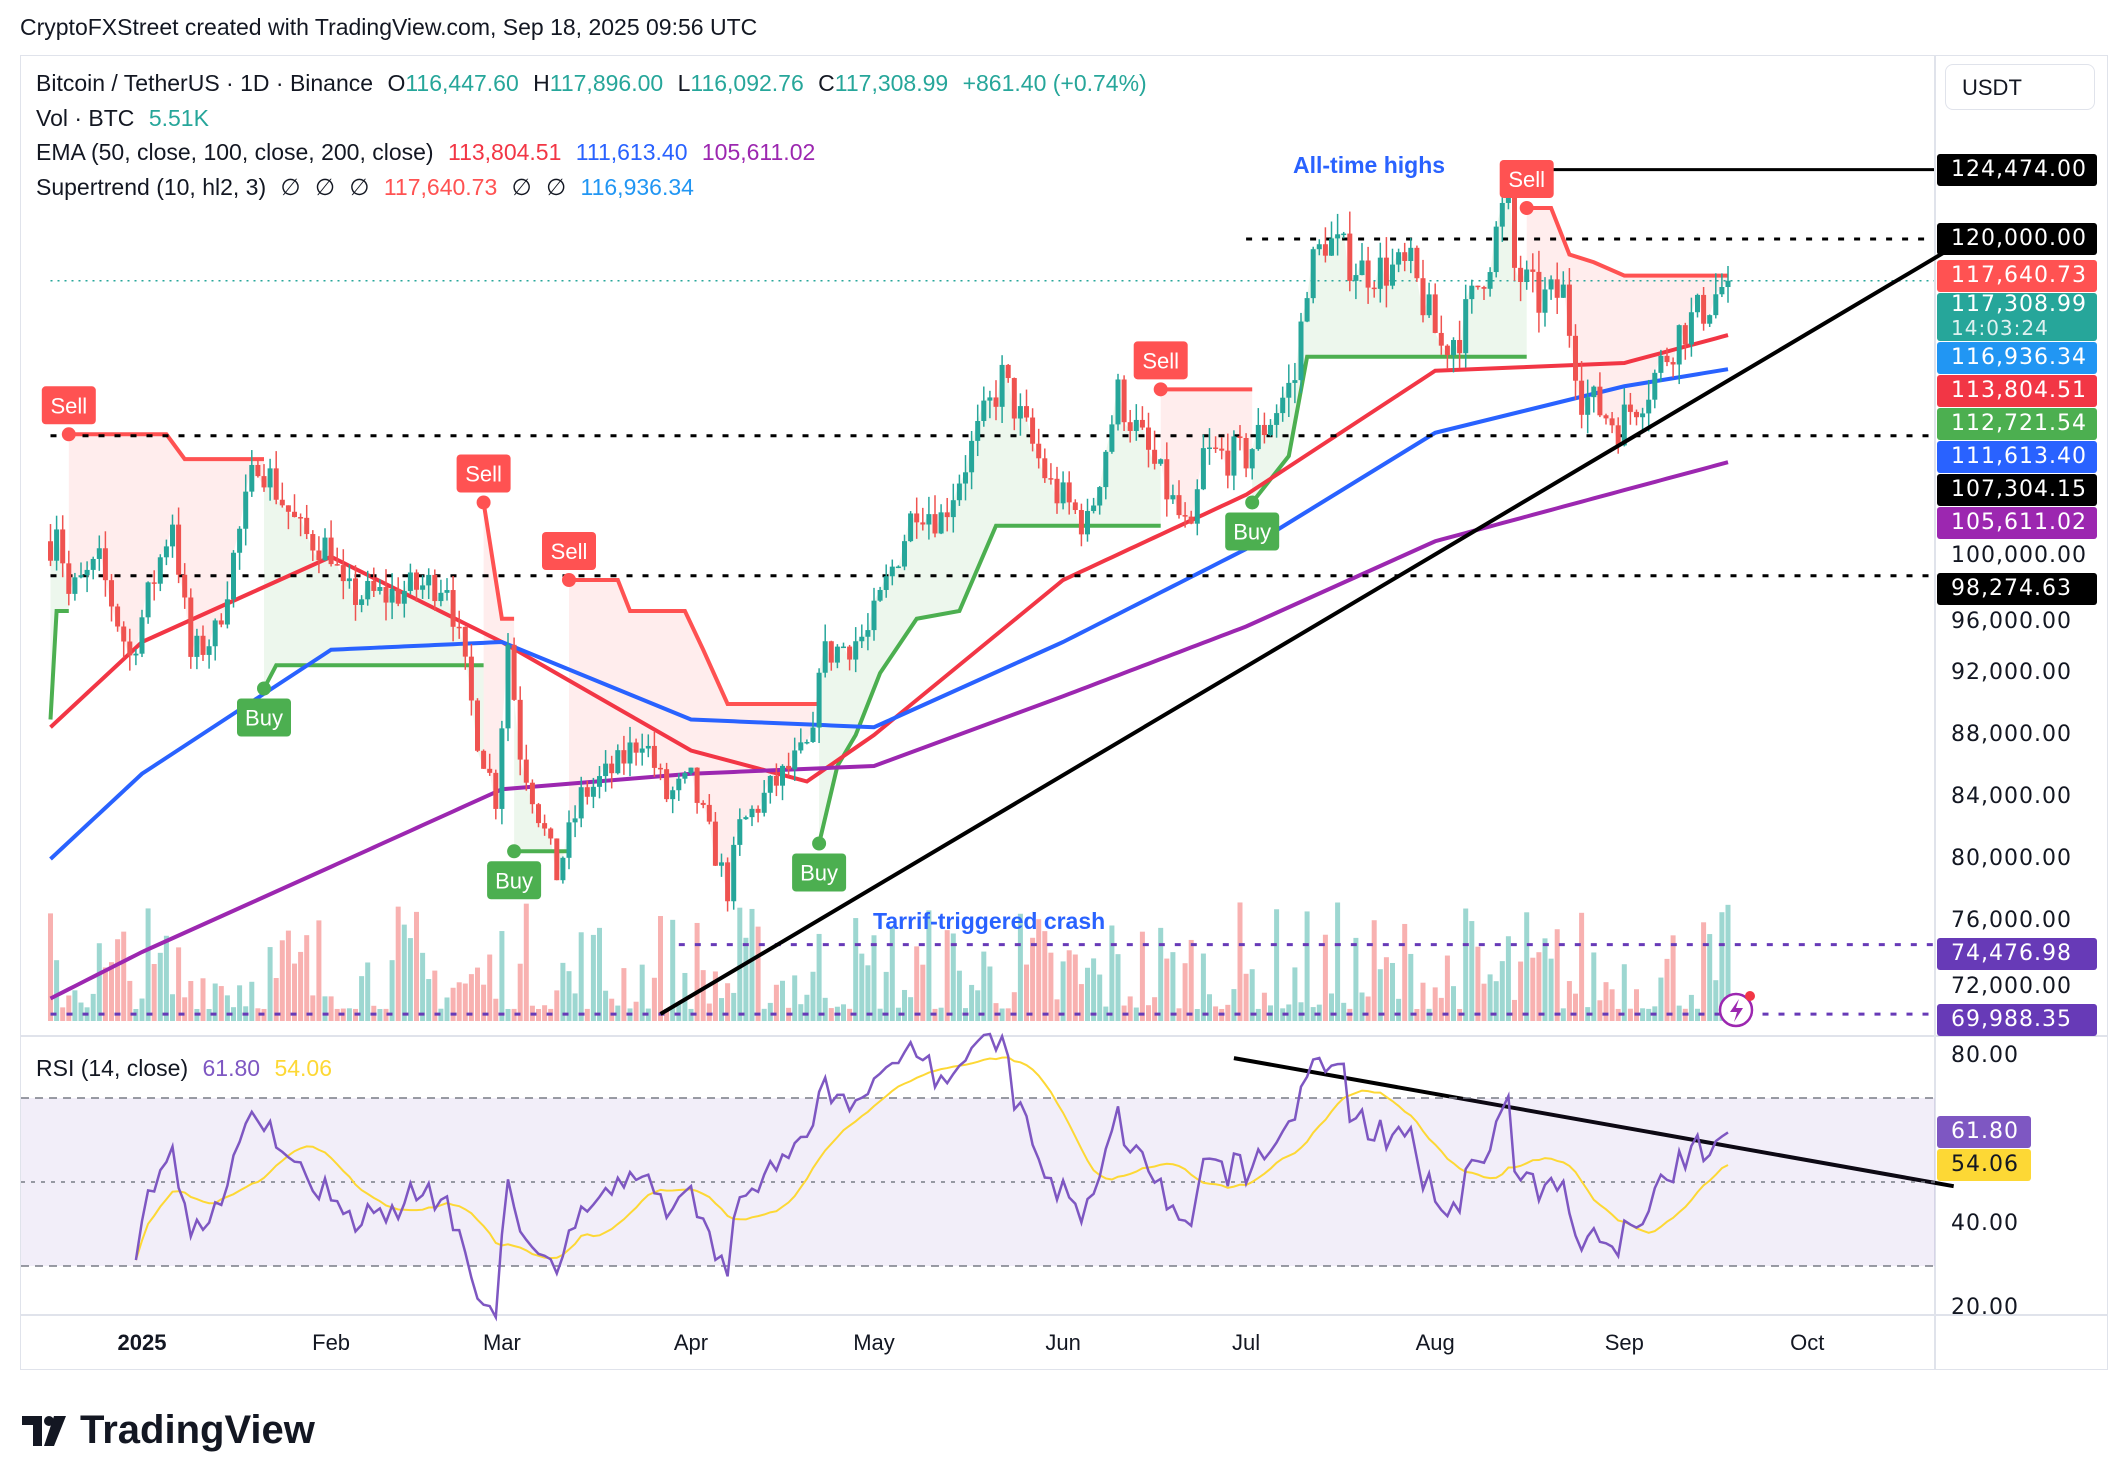 This screenshot has width=2116, height=1484. I want to click on currency-selector: USDT, so click(2020, 87).